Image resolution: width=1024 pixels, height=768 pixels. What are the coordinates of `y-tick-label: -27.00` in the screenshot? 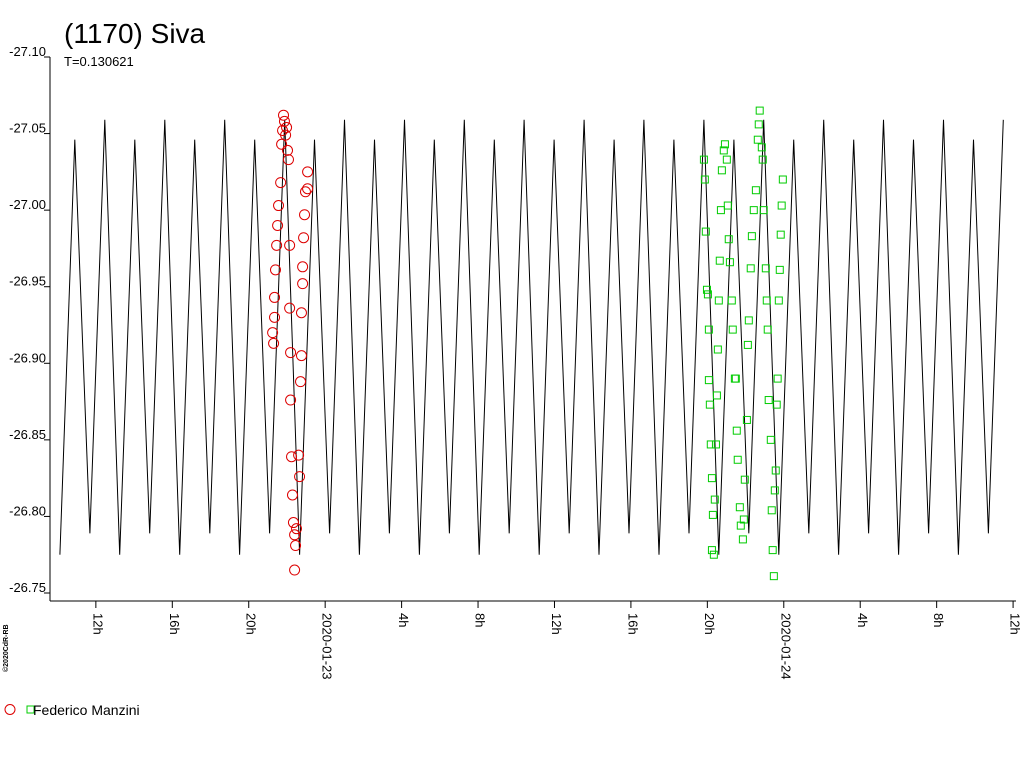 It's located at (27, 204).